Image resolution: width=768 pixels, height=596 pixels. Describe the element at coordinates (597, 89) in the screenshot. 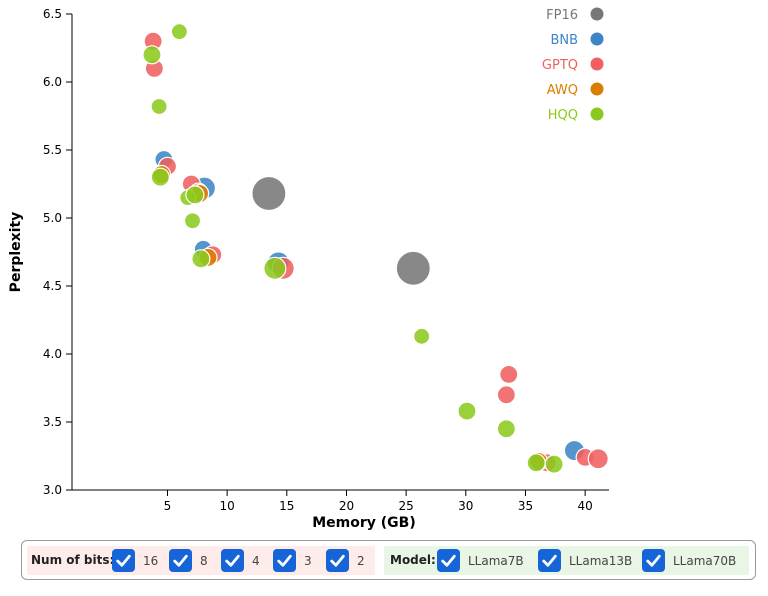

I see `legend-marker-awq` at that location.